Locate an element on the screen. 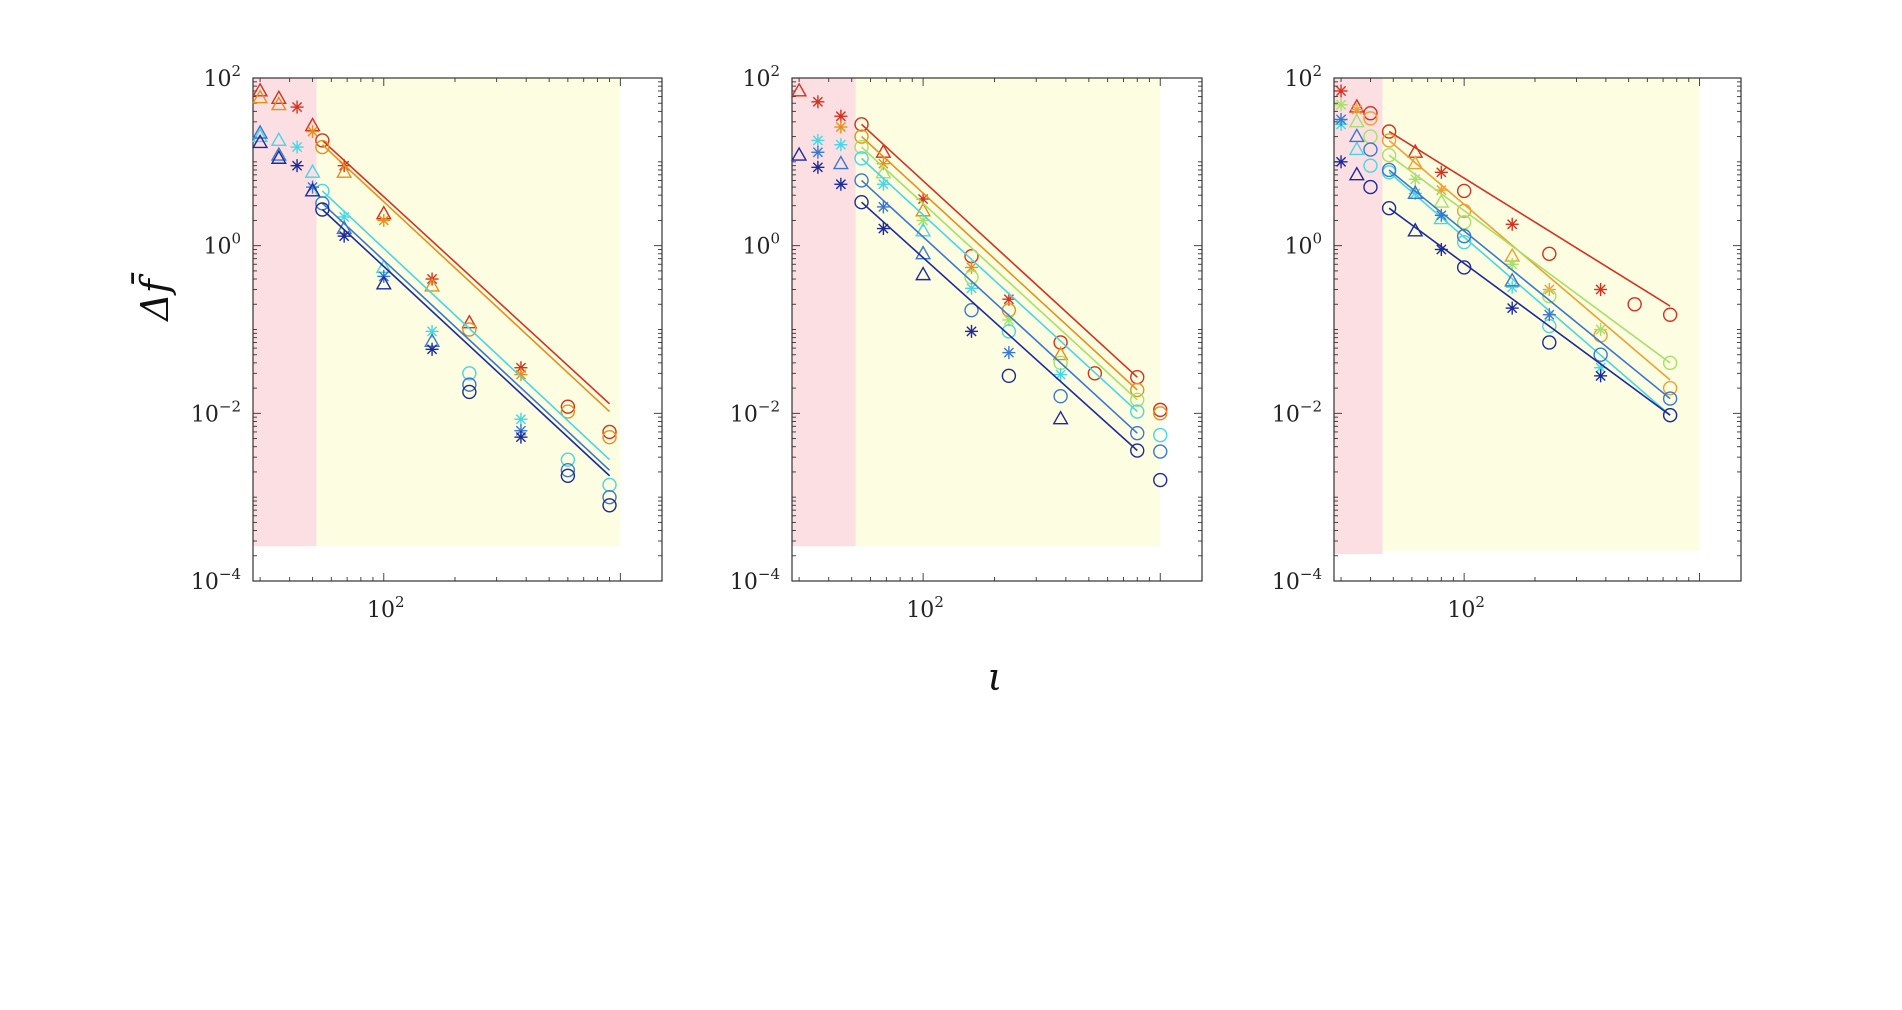 The image size is (1902, 1010). ticks is located at coordinates (1537, 330).